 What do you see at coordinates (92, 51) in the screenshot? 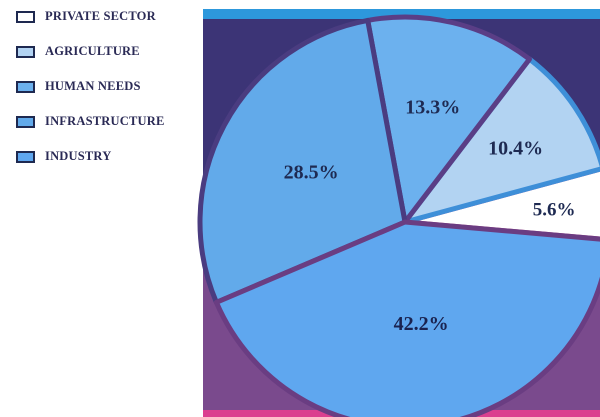
I see `legend-label-agriculture: AGRICULTURE` at bounding box center [92, 51].